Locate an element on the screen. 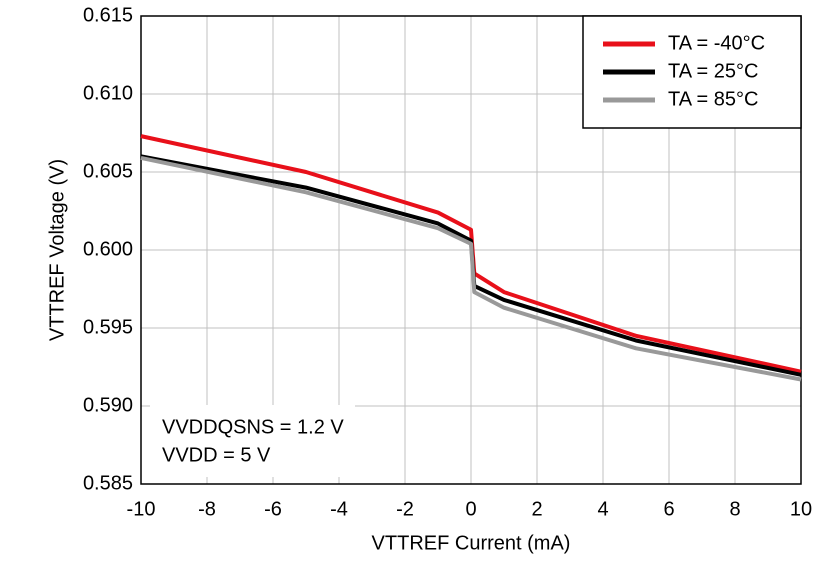  x-tick-label: 2 is located at coordinates (536, 509).